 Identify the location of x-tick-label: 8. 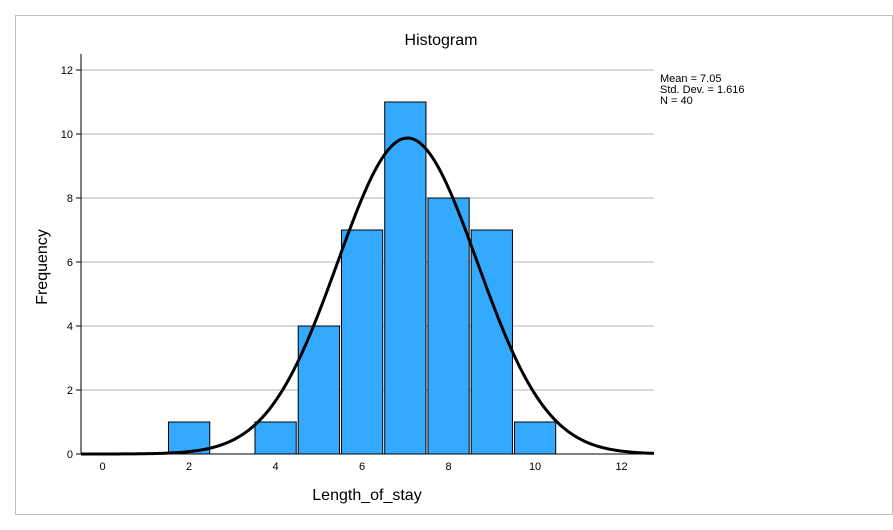
(449, 467).